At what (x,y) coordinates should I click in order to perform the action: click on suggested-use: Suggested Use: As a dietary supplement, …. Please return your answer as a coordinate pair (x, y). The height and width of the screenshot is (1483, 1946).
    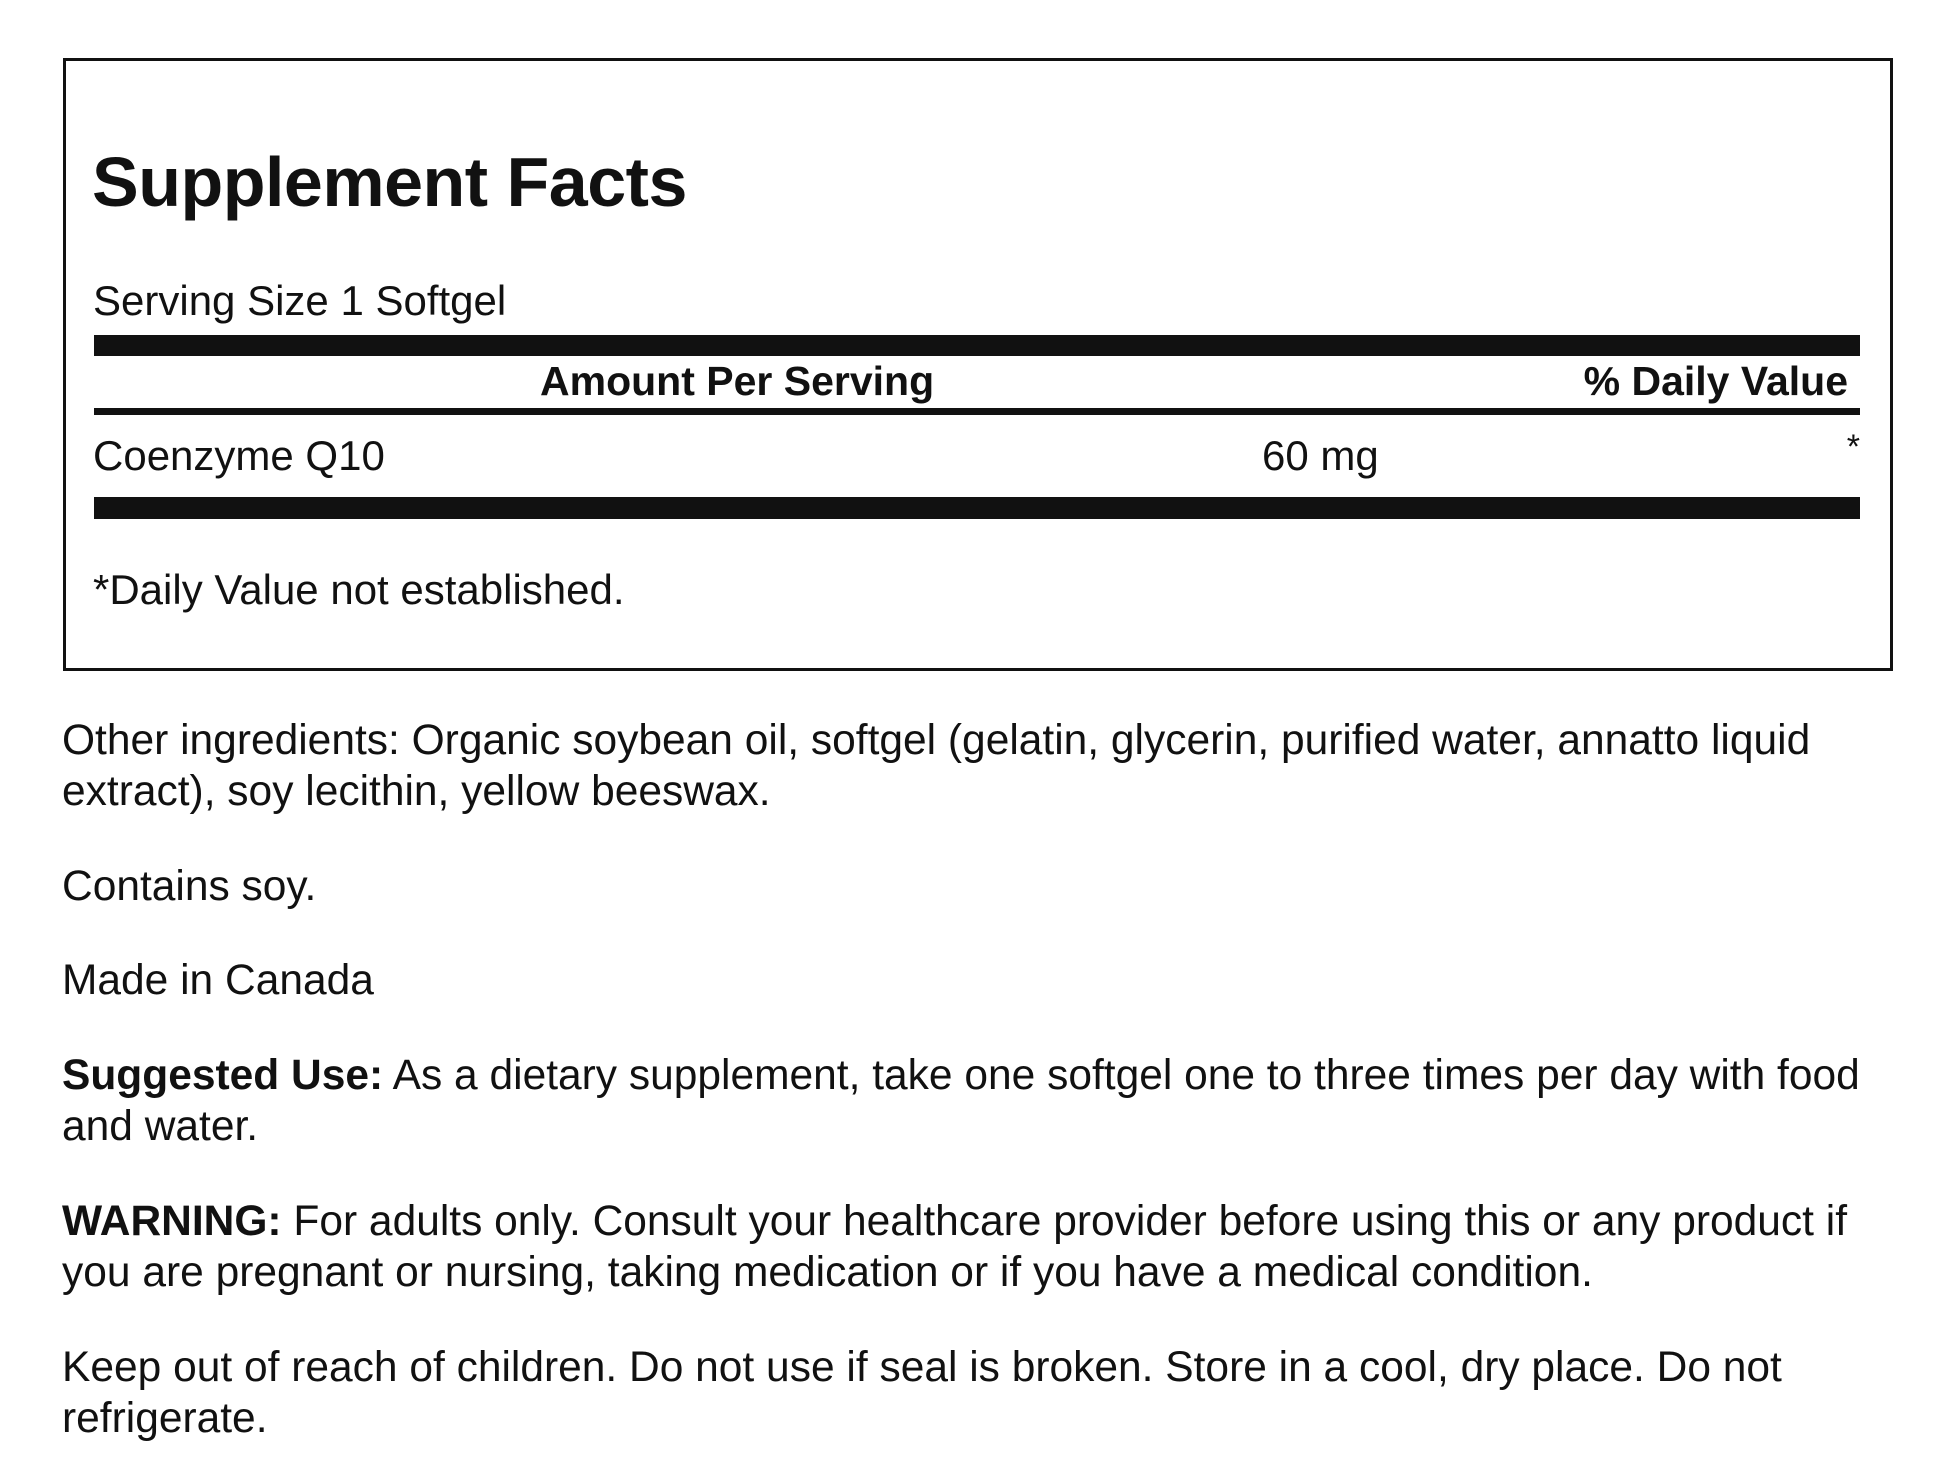
    Looking at the image, I should click on (977, 1101).